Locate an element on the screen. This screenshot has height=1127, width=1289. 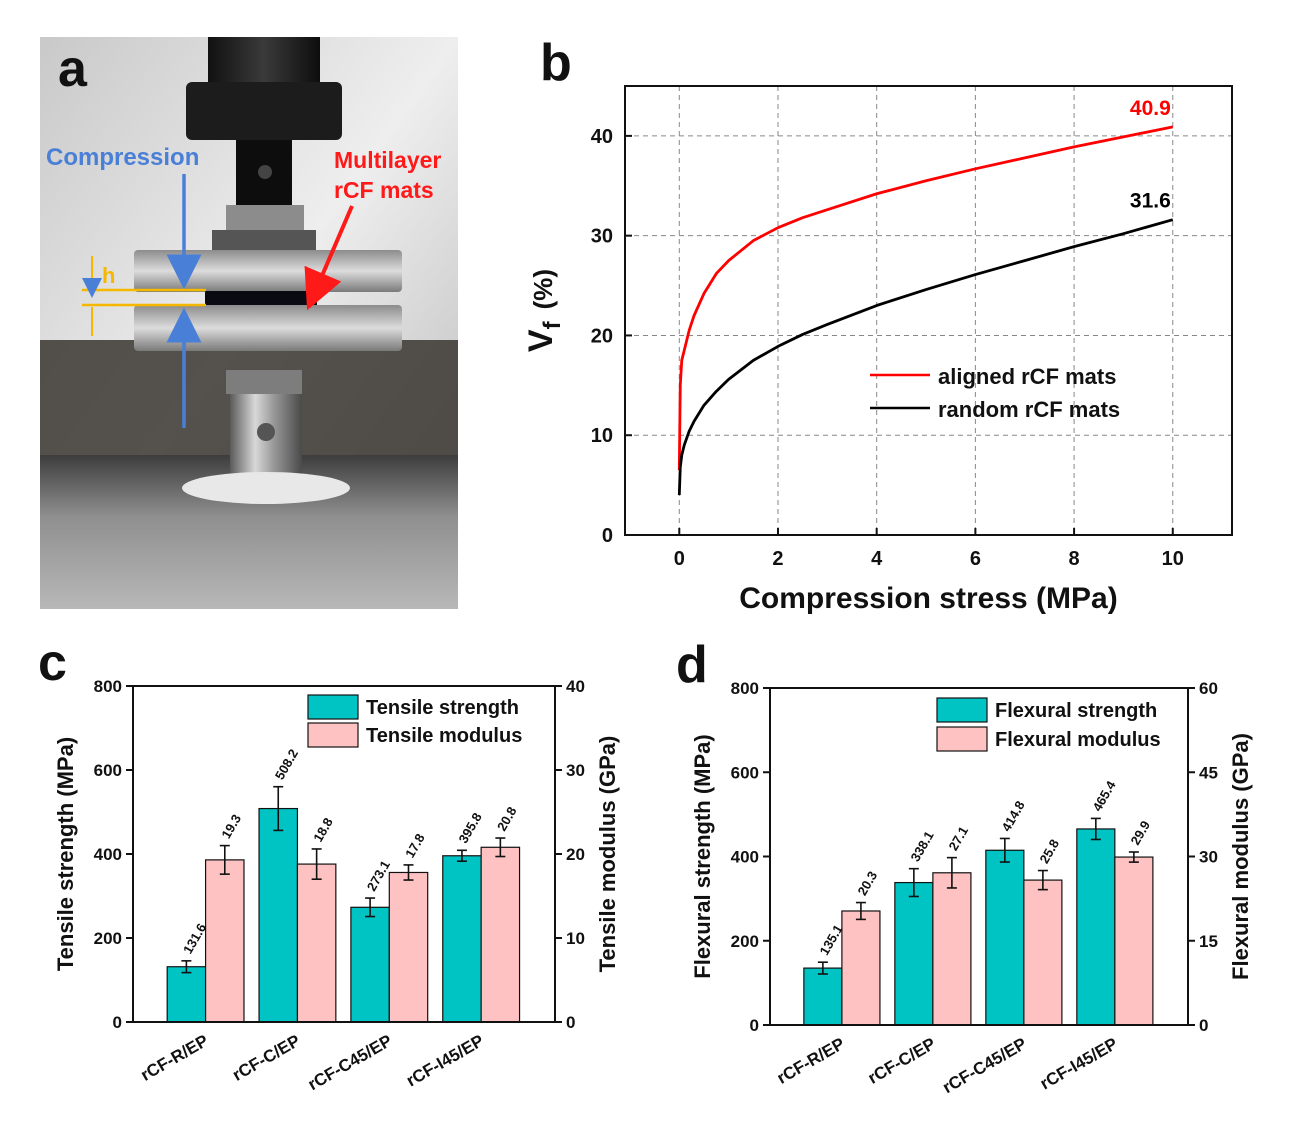
c-data-label: 273.1 is located at coordinates (378, 876).